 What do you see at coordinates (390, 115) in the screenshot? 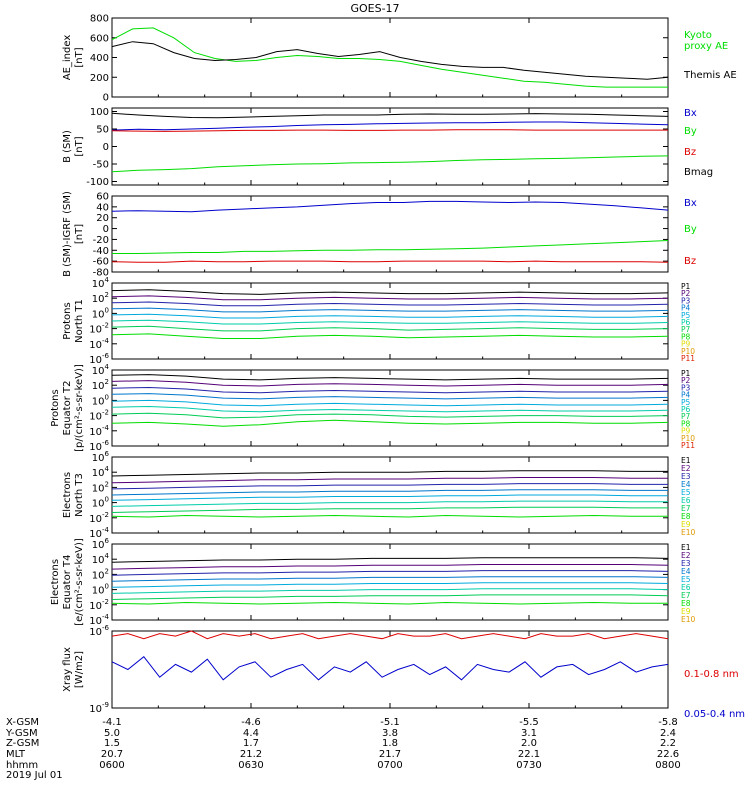
I see `series-line-bmag` at bounding box center [390, 115].